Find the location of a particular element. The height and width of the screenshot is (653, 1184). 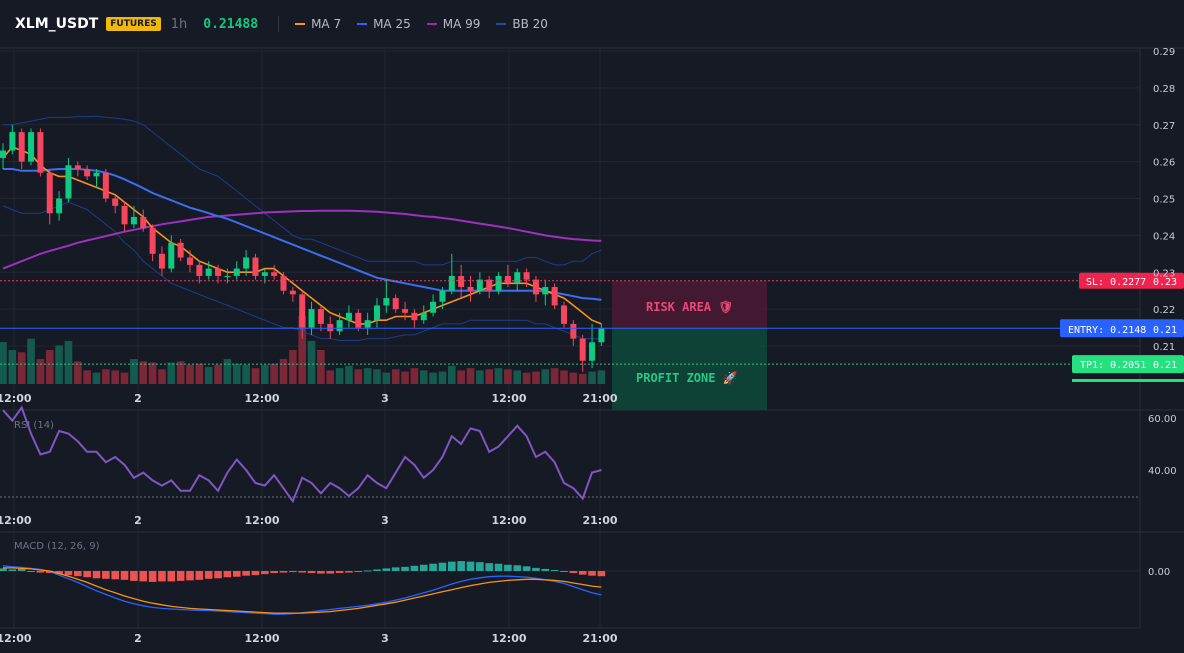

legend-bb20: BB 20 is located at coordinates (522, 24).